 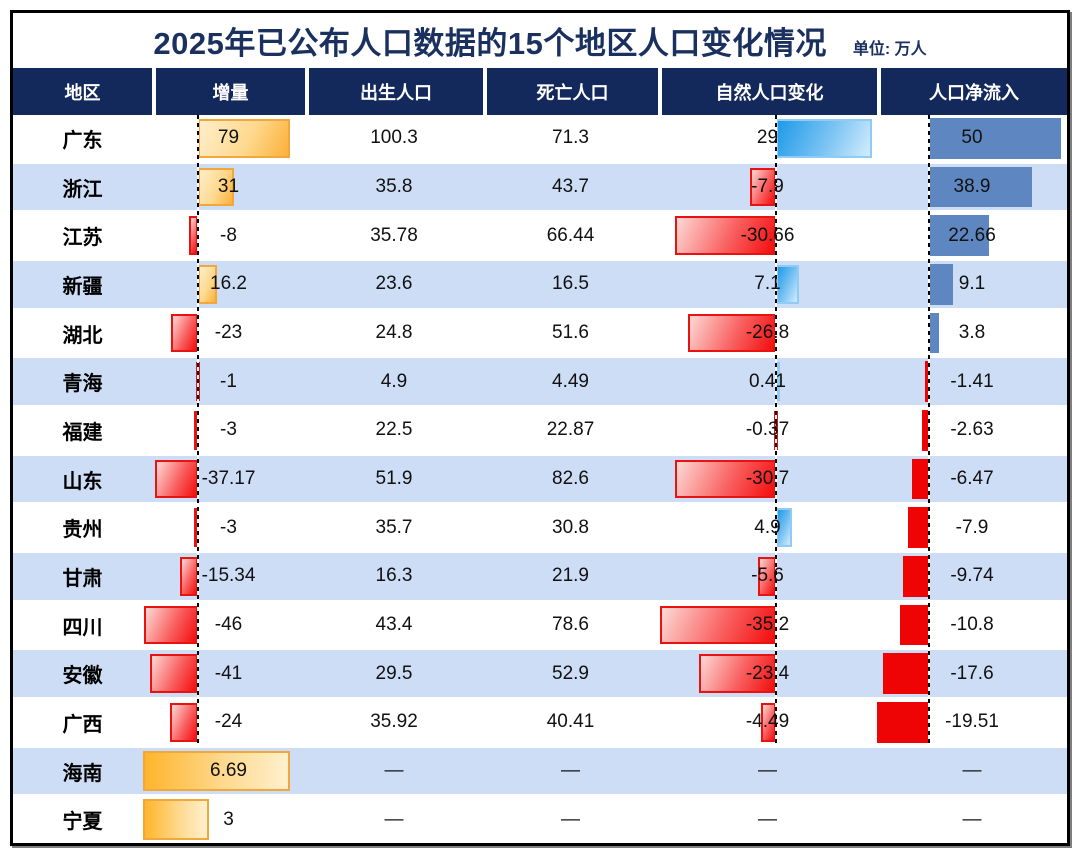 What do you see at coordinates (767, 819) in the screenshot?
I see `natural-change-cell: —` at bounding box center [767, 819].